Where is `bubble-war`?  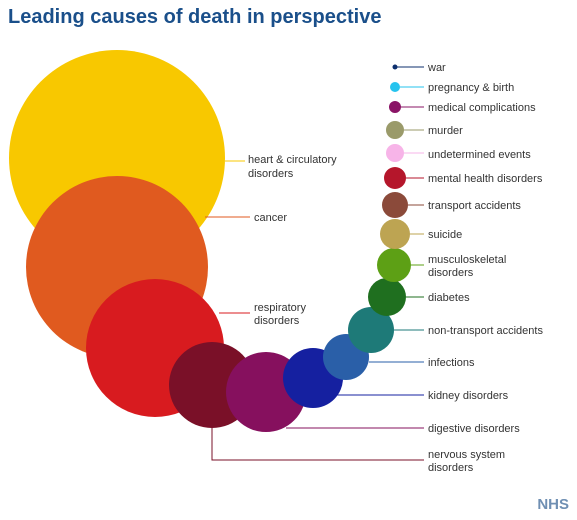 bubble-war is located at coordinates (395, 67).